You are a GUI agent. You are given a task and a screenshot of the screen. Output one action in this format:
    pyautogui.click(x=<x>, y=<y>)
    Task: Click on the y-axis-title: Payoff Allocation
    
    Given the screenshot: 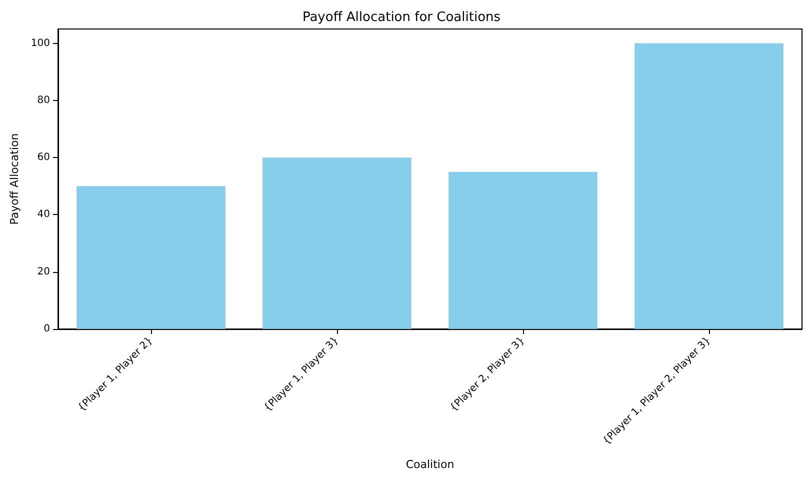 What is the action you would take?
    pyautogui.click(x=14, y=179)
    